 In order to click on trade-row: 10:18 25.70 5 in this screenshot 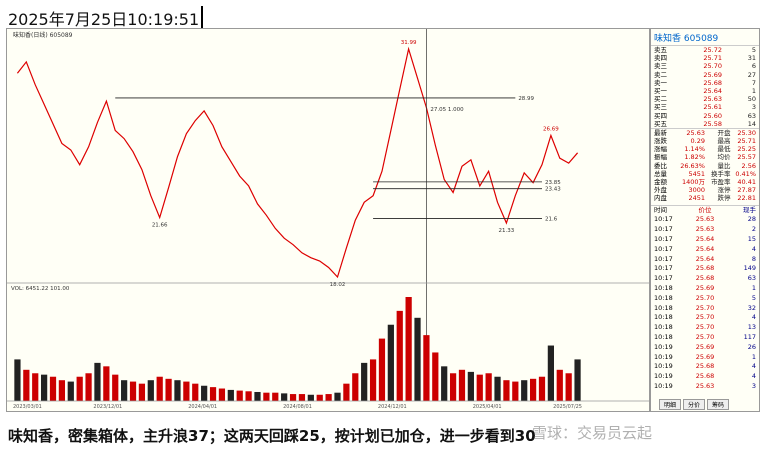, I will do `click(705, 299)`.